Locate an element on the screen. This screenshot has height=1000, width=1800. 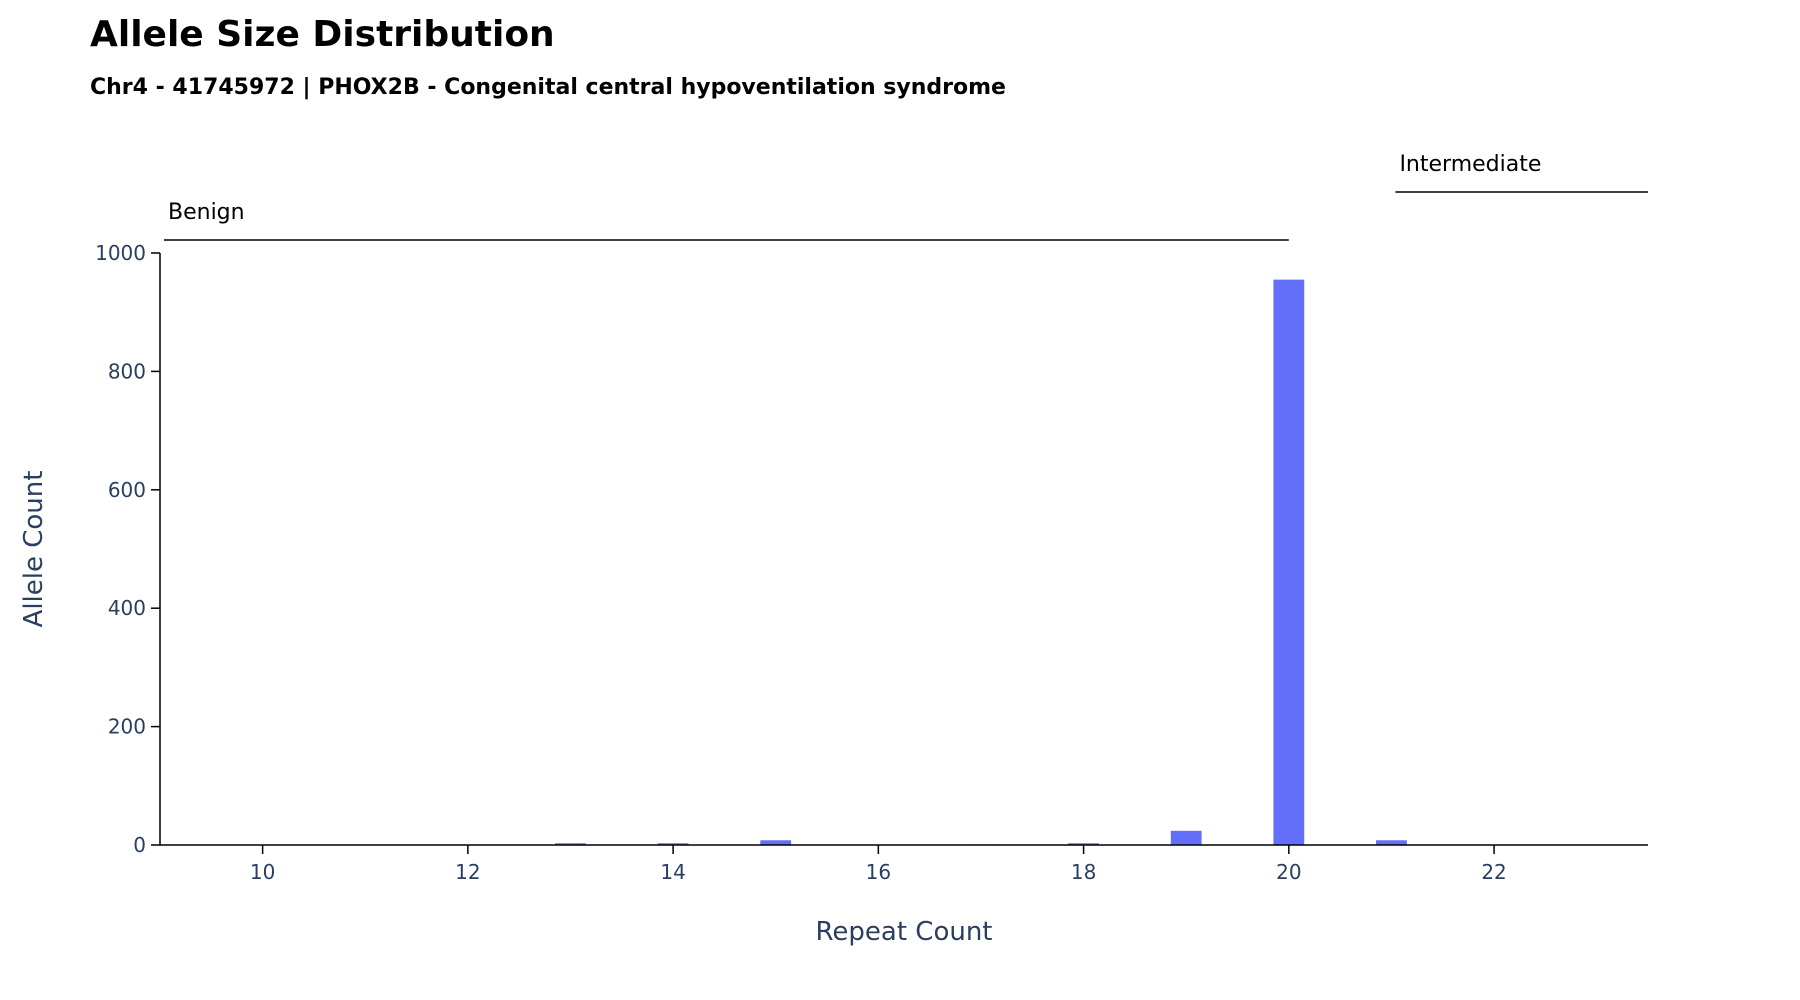
x-tick-label-18: 18 is located at coordinates (1083, 872).